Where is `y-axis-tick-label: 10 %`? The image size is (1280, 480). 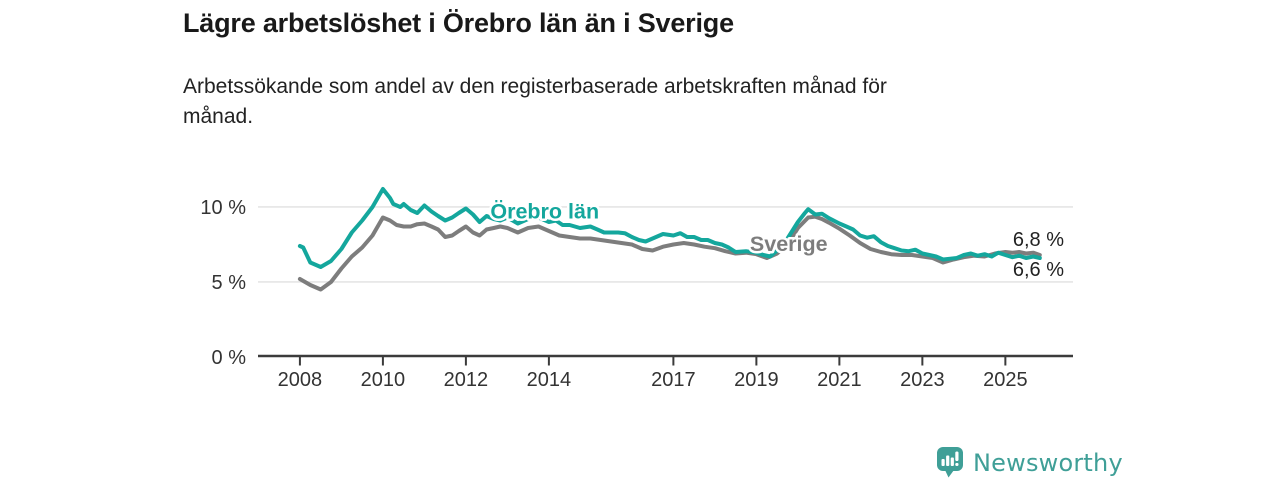
y-axis-tick-label: 10 % is located at coordinates (223, 208).